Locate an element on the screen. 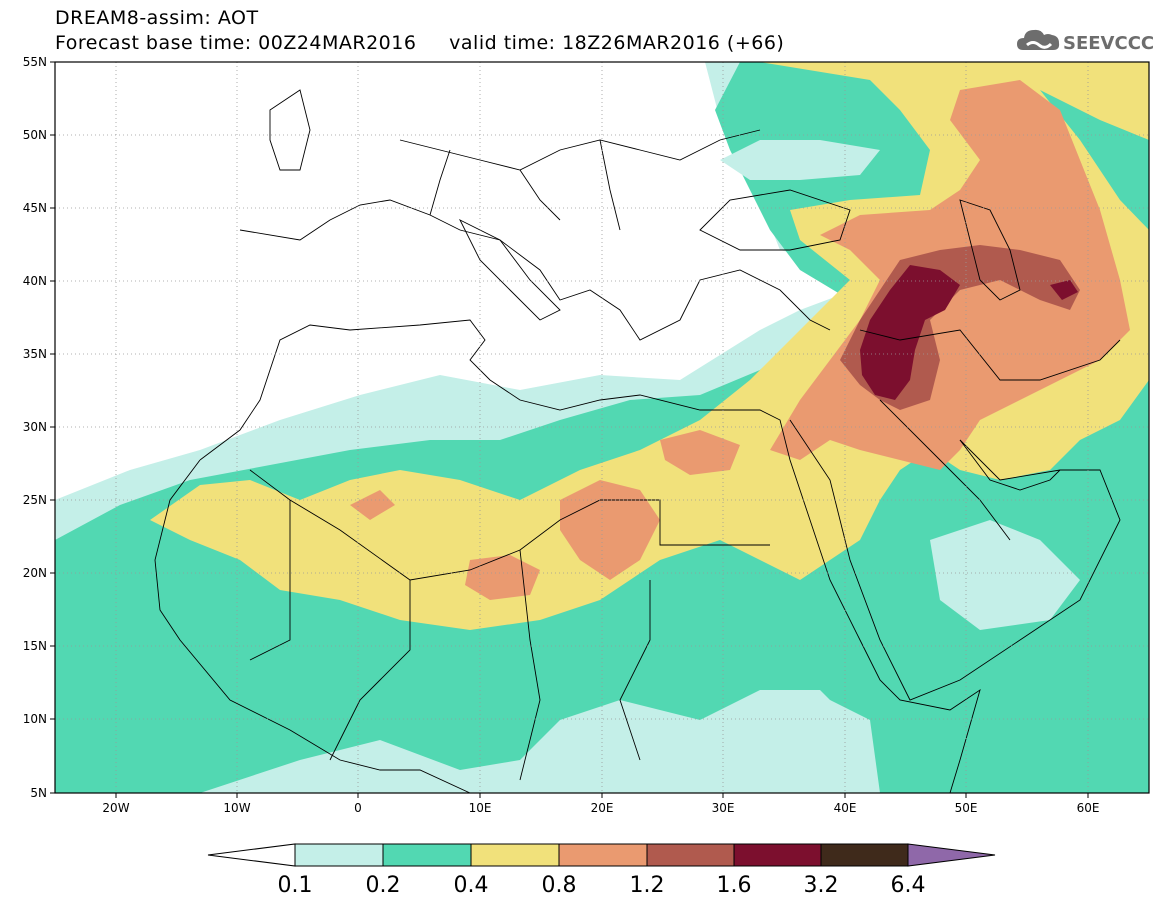 This screenshot has height=905, width=1165. seevccc-logo: SEEVCCC is located at coordinates (1085, 40).